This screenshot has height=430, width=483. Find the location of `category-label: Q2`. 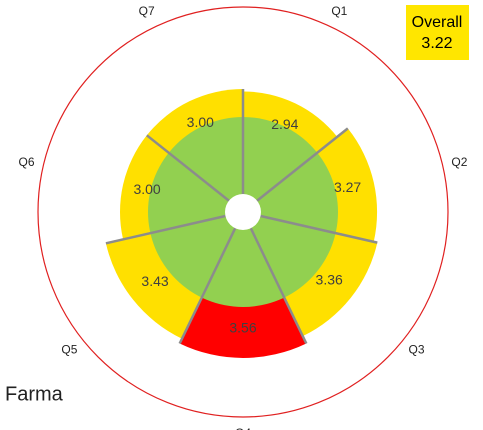

category-label: Q2 is located at coordinates (459, 162).